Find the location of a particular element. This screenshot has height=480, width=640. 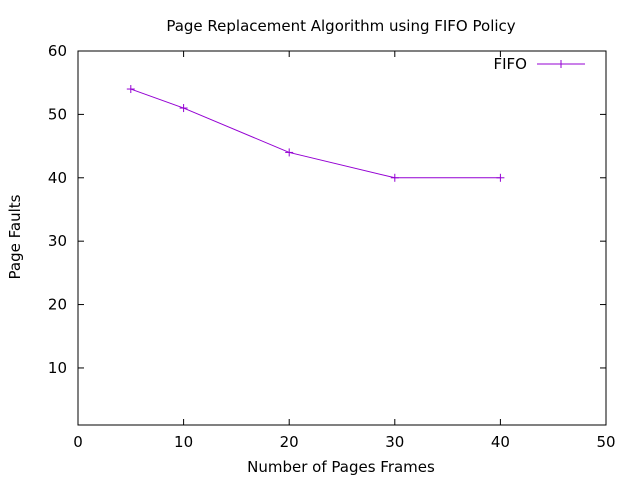

y-tick-label: 30 is located at coordinates (57, 241).